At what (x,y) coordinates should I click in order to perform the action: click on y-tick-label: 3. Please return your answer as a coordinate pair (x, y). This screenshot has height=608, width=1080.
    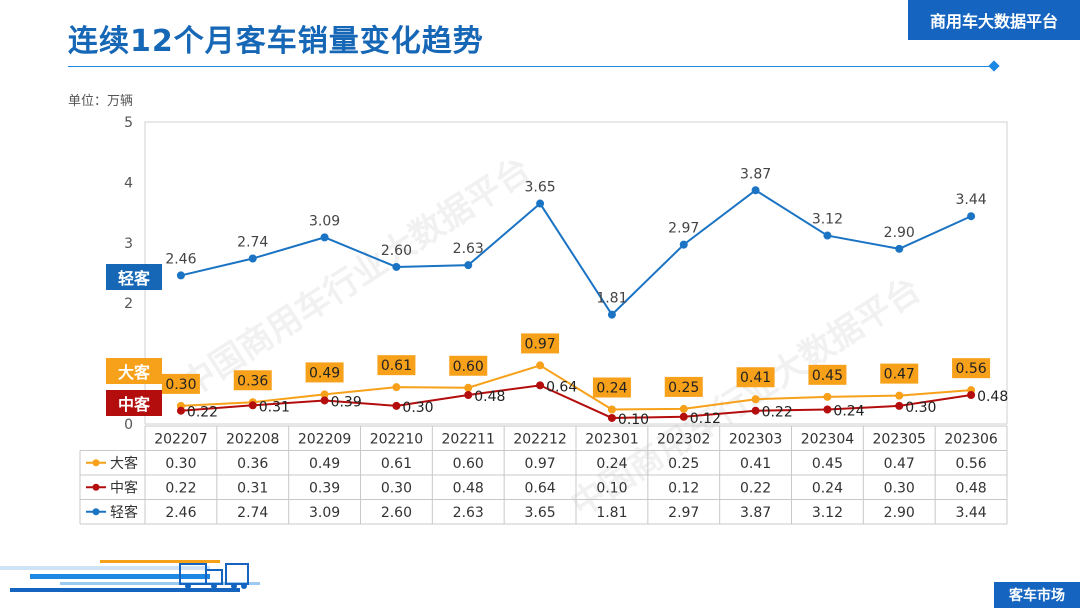
    Looking at the image, I should click on (128, 244).